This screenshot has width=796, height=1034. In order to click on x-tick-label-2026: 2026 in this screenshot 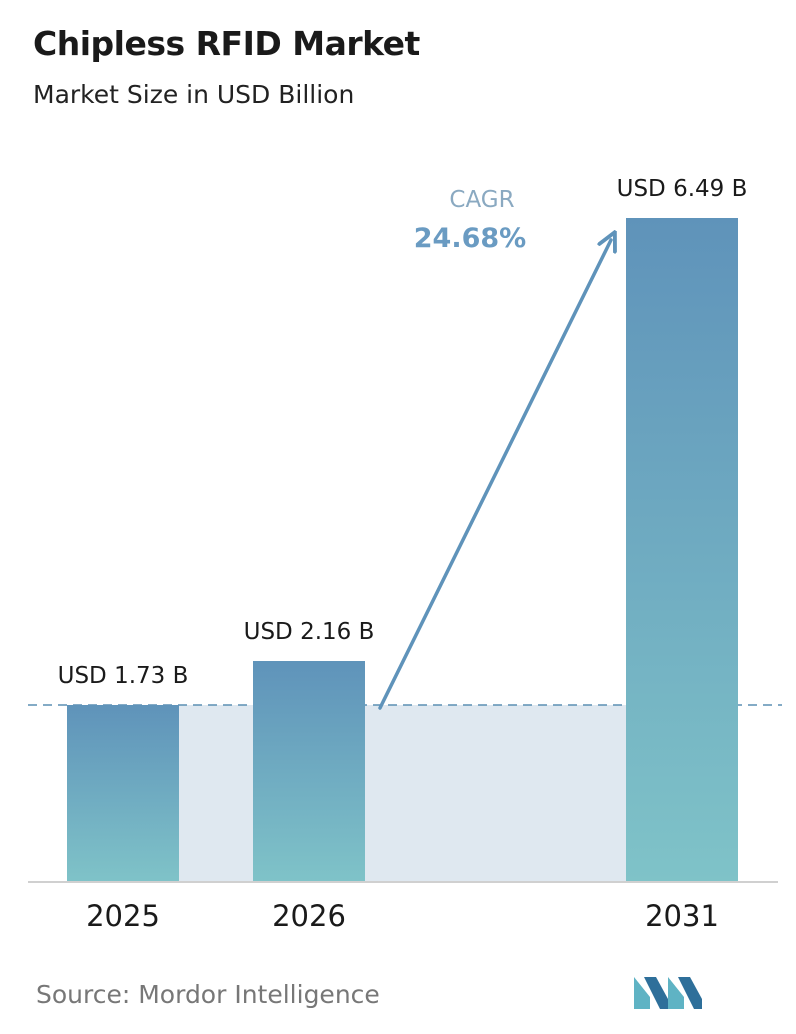, I will do `click(309, 916)`.